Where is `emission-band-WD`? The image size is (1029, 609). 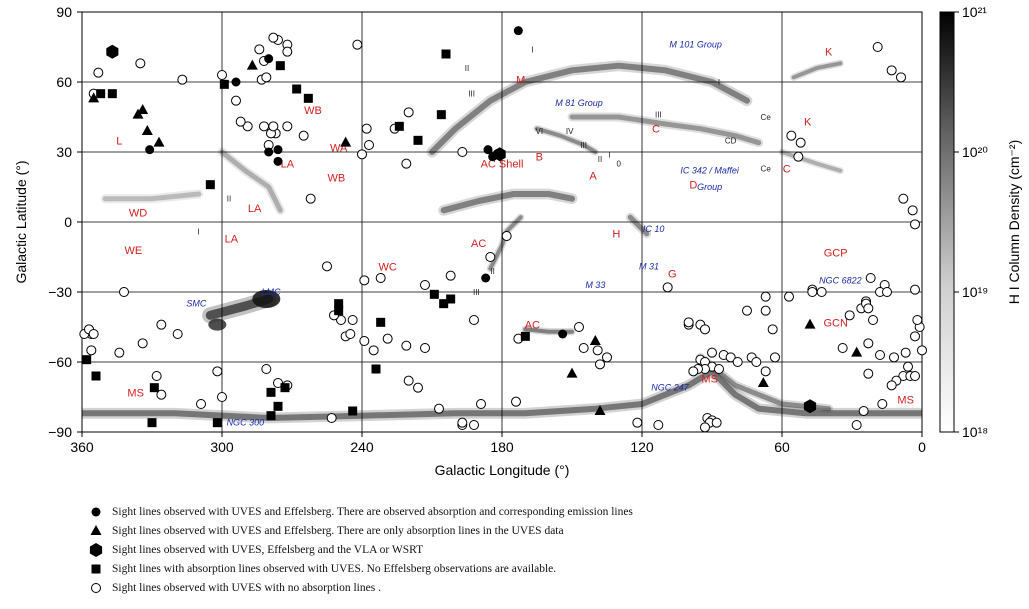 emission-band-WD is located at coordinates (152, 196).